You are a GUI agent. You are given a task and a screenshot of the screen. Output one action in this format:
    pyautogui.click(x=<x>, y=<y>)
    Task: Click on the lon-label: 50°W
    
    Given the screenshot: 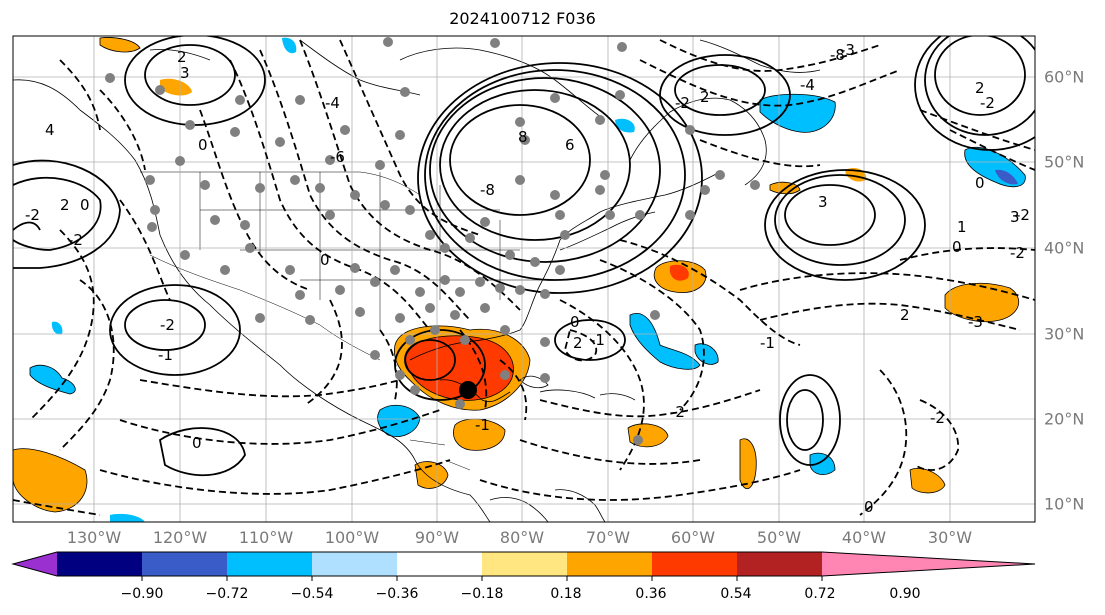 What is the action you would take?
    pyautogui.click(x=779, y=537)
    